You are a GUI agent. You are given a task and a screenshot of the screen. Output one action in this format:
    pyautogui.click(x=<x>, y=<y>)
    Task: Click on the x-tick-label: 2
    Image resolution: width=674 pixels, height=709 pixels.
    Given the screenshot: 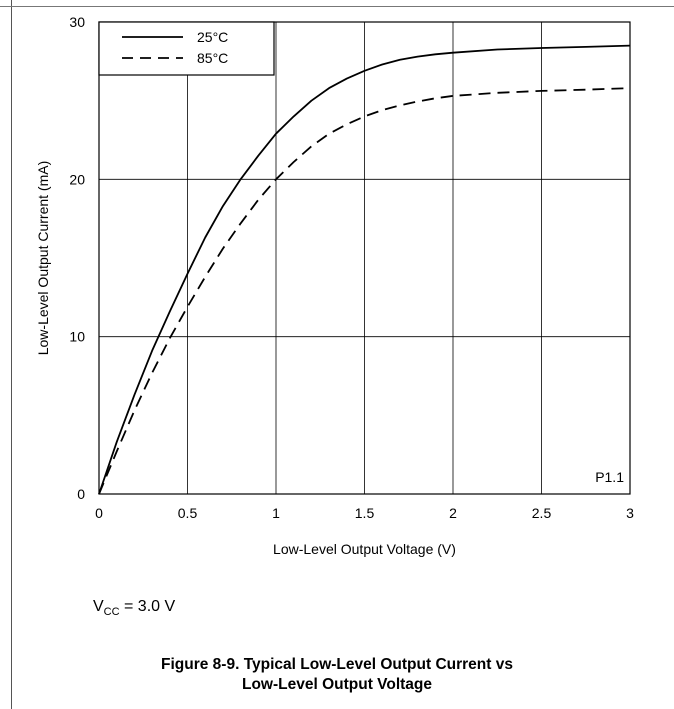 What is the action you would take?
    pyautogui.click(x=453, y=513)
    